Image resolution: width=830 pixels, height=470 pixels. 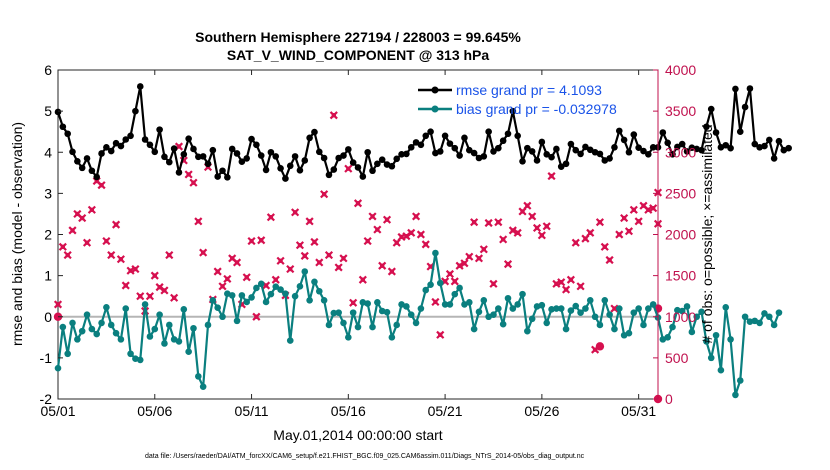 What do you see at coordinates (435, 90) in the screenshot?
I see `legend-rmse-marker` at bounding box center [435, 90].